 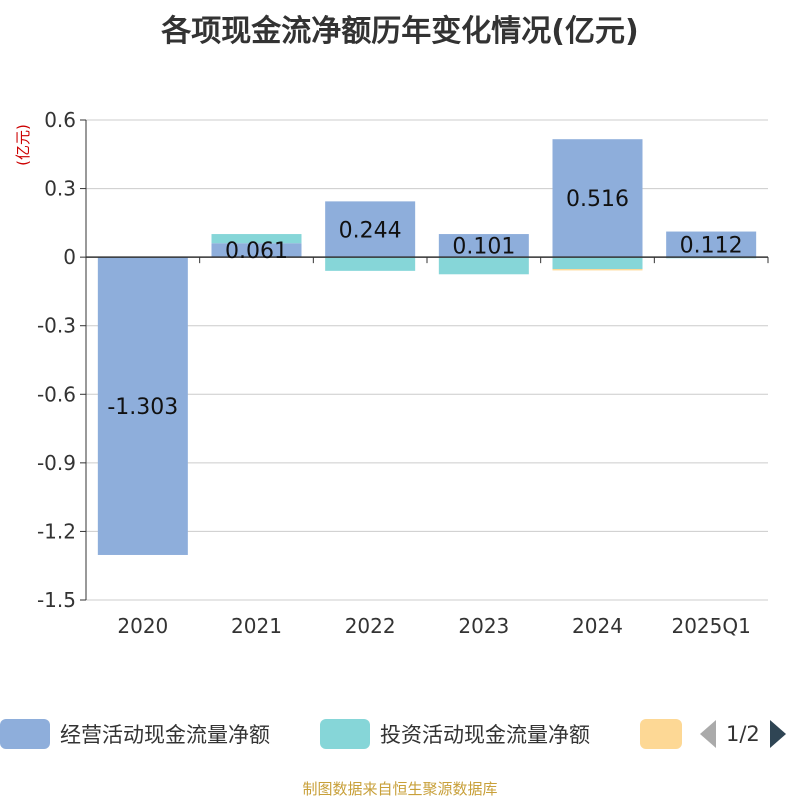 What do you see at coordinates (23, 145) in the screenshot?
I see `y-axis-label: (亿元)` at bounding box center [23, 145].